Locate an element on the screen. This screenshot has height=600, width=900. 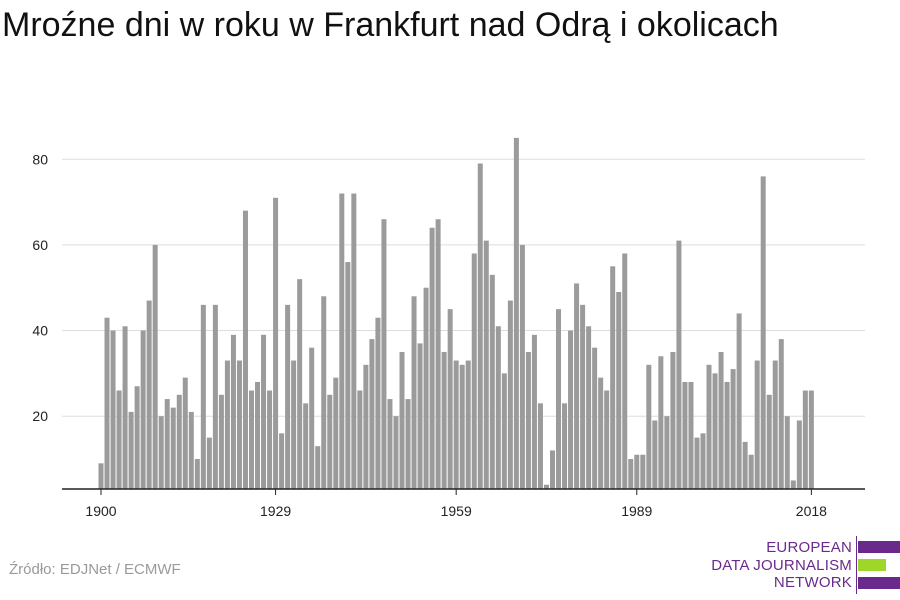
bar-1984 is located at coordinates (607, 439).